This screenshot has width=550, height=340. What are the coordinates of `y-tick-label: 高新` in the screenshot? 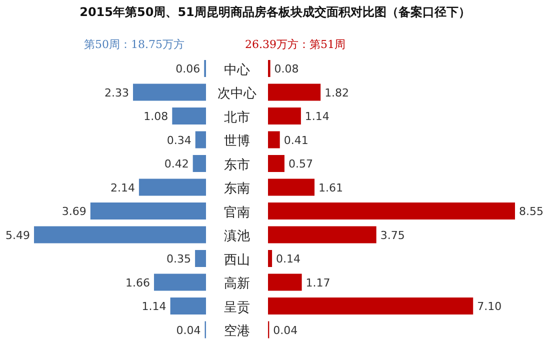 It's located at (237, 284).